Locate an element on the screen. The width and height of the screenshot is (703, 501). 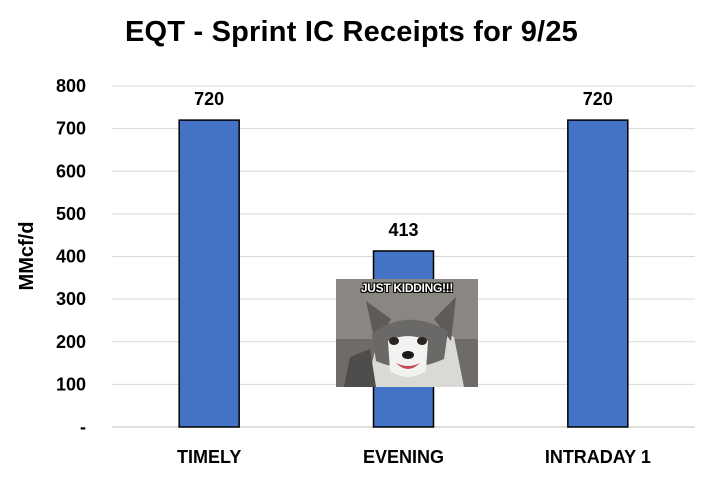
data-label: 413 is located at coordinates (403, 230).